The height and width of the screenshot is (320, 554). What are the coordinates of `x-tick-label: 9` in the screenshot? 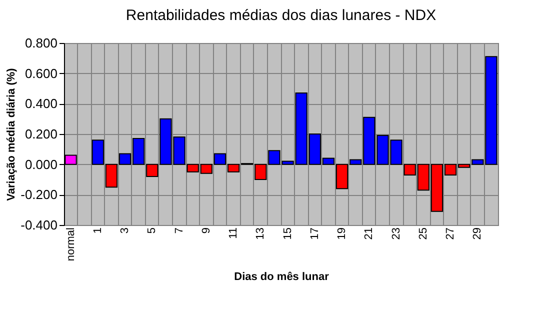 It's located at (206, 231).